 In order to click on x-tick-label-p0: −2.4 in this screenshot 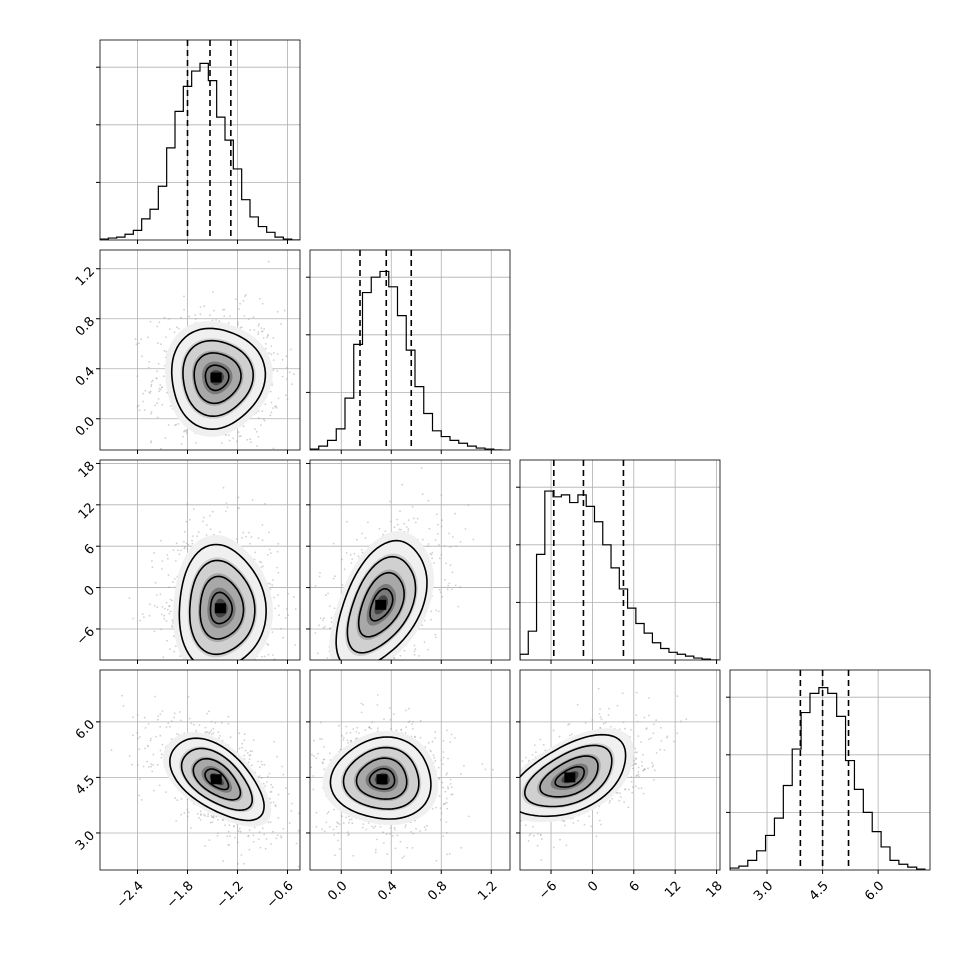, I will do `click(130, 895)`.